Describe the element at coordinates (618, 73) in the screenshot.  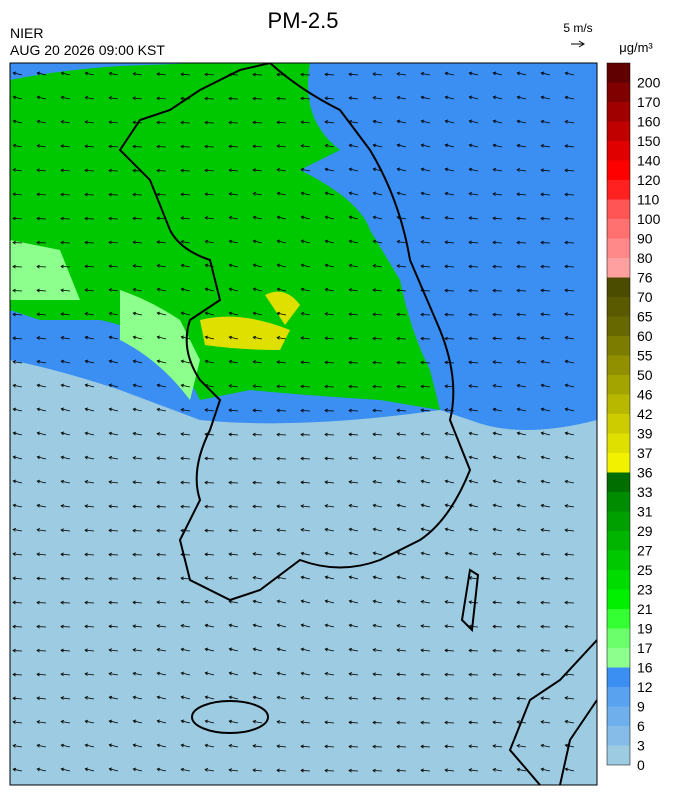
I see `colorbar-segment` at that location.